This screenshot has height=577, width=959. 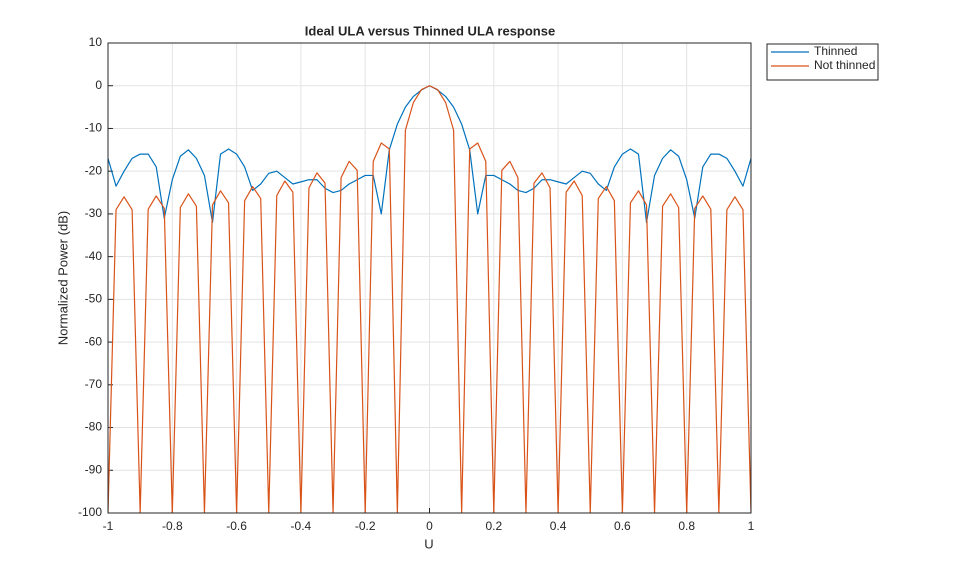 I want to click on x-tick-label: 1, so click(x=751, y=526).